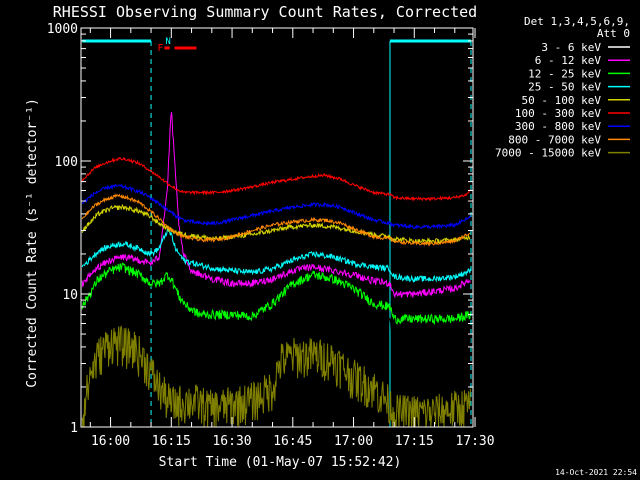 The image size is (640, 480). Describe the element at coordinates (564, 87) in the screenshot. I see `legend-label-3: 25 - 50 keV` at that location.